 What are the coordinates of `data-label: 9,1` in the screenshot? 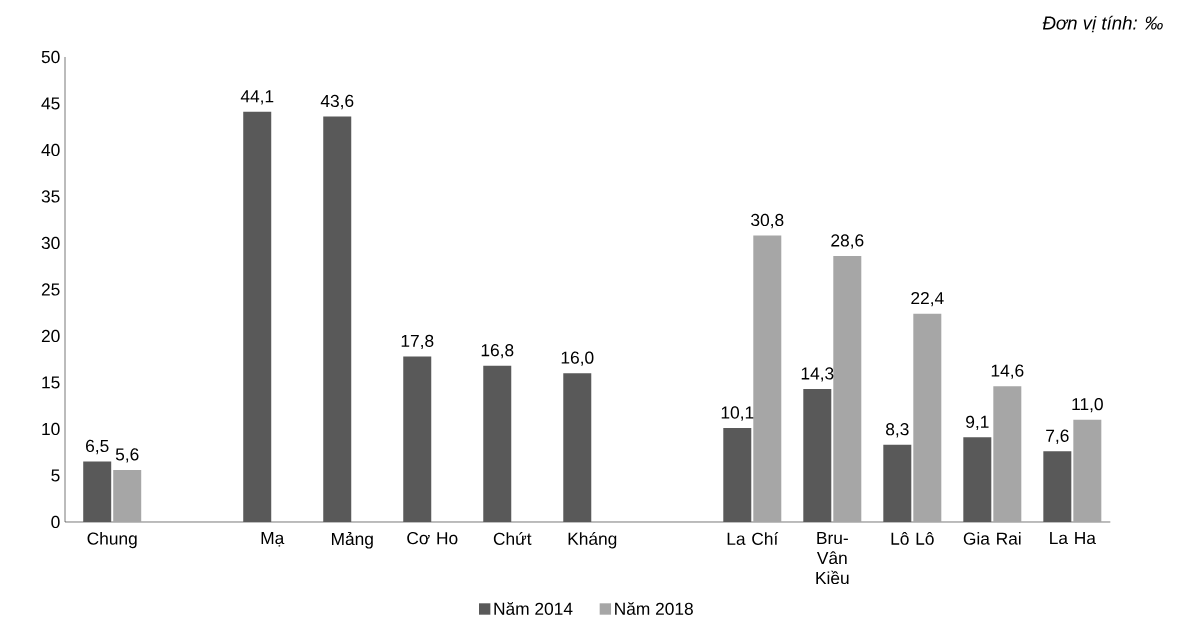 It's located at (977, 422).